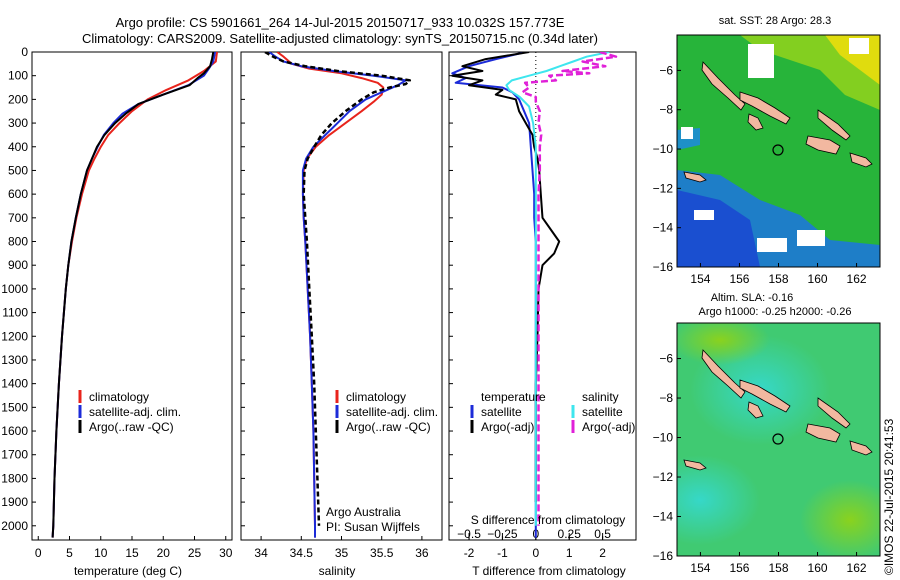 The height and width of the screenshot is (580, 900). What do you see at coordinates (889, 496) in the screenshot?
I see `imos-credit: ©IMOS 22-Jul-2015 20:41:53` at bounding box center [889, 496].